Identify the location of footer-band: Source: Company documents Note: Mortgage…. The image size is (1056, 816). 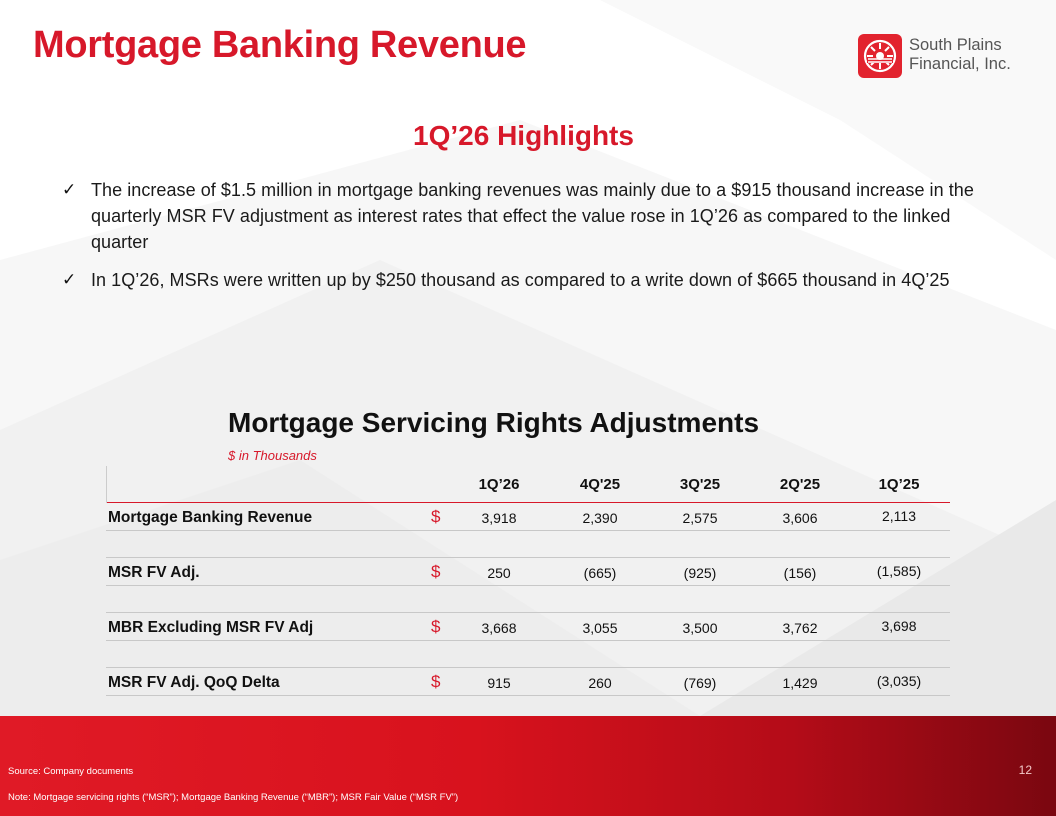
(528, 766).